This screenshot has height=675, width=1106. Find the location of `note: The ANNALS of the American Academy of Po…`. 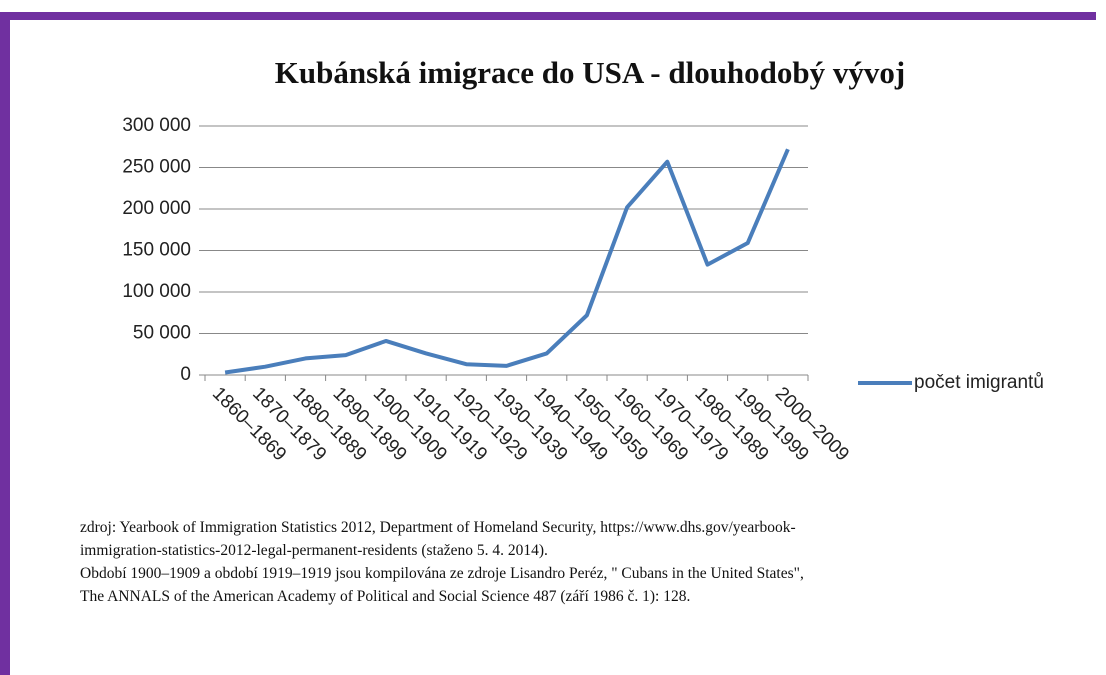

note: The ANNALS of the American Academy of Po… is located at coordinates (385, 596).